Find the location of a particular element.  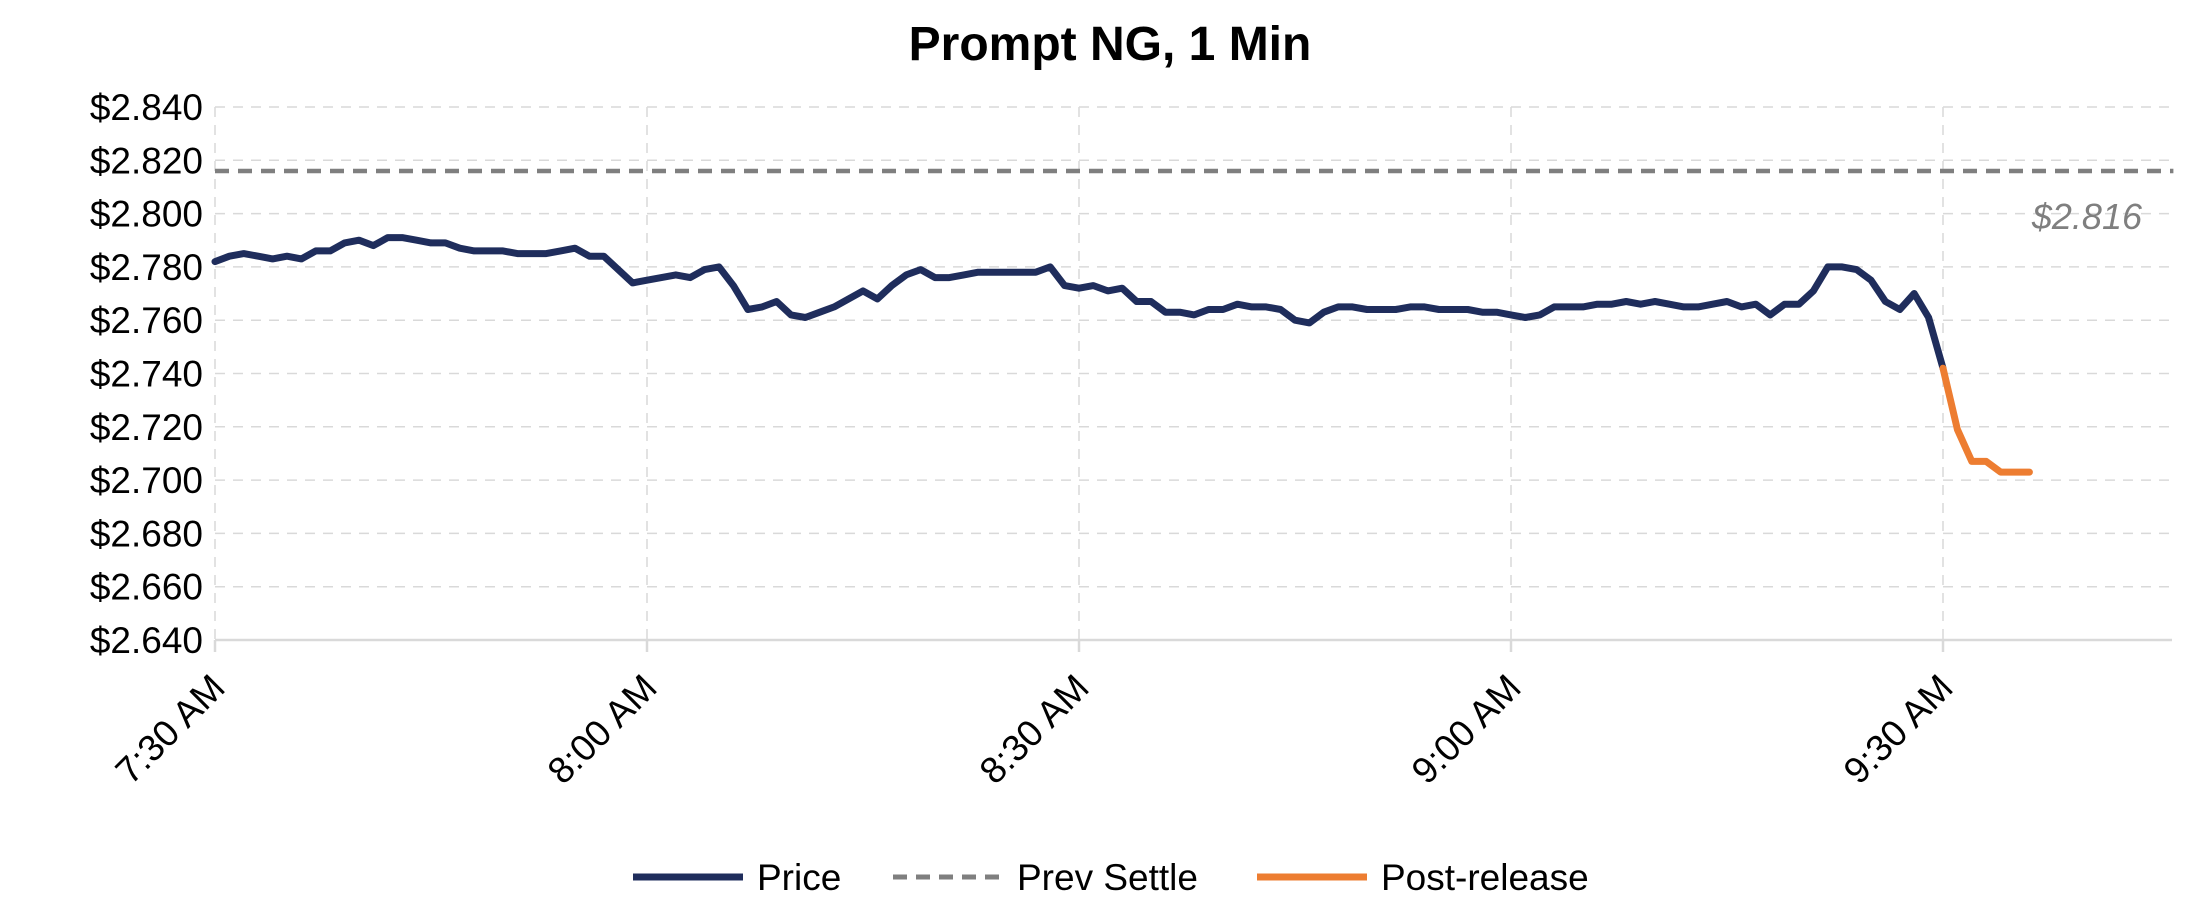

x-tick-label: 8:30 AM is located at coordinates (1034, 729).